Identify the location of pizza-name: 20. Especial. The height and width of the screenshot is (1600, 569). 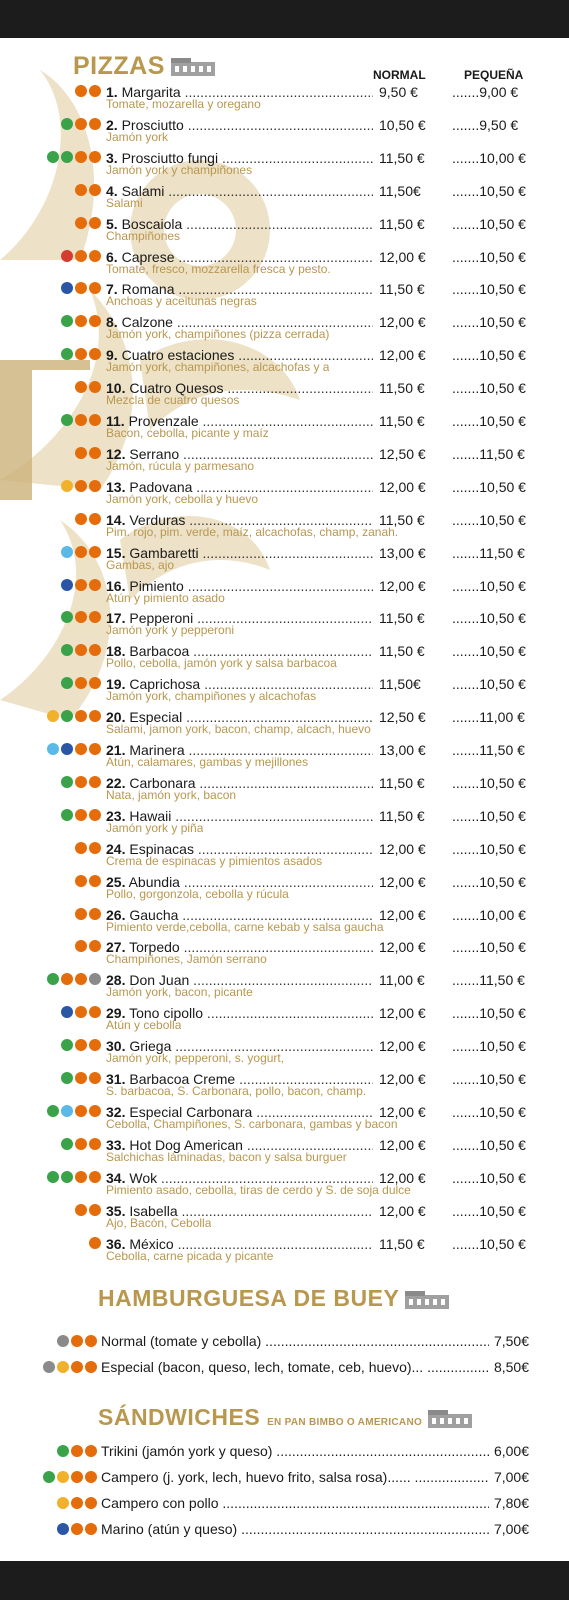
(239, 717).